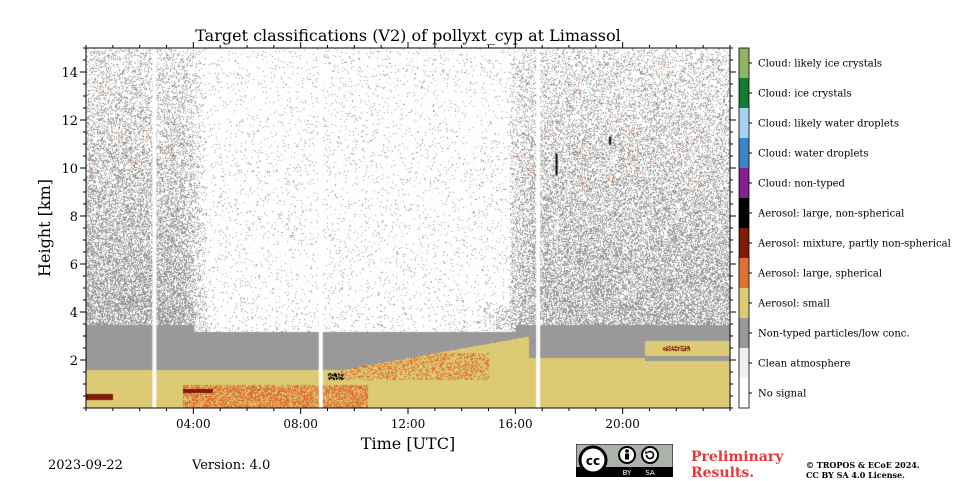 The image size is (960, 481). I want to click on legend-entry: No signal, so click(782, 394).